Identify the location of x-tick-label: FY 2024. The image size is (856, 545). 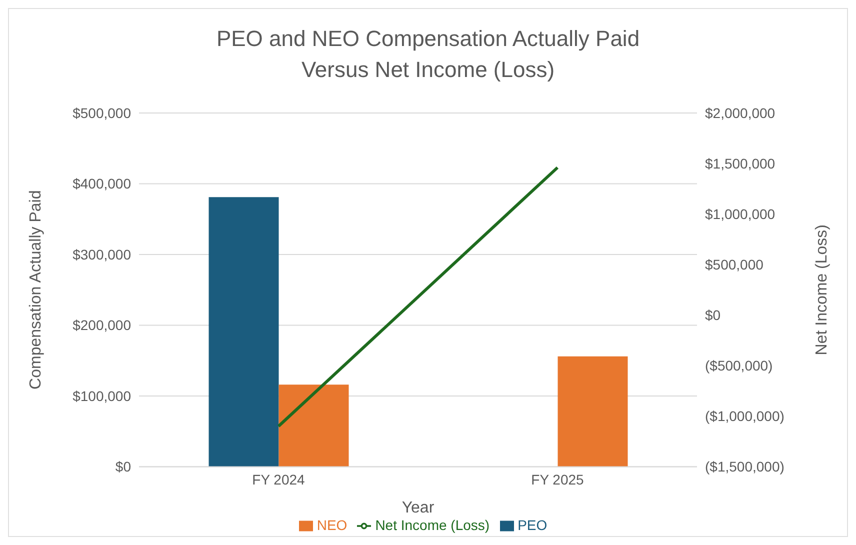
(279, 480).